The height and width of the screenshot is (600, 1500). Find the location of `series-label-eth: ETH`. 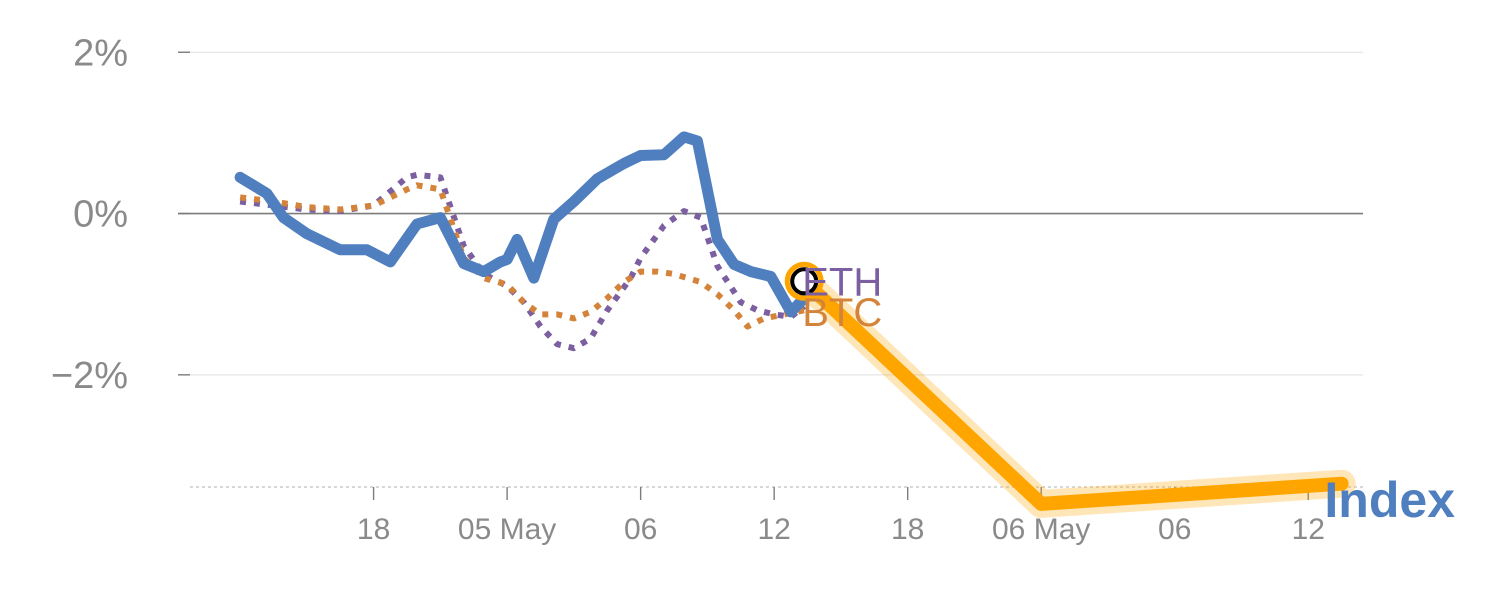

series-label-eth: ETH is located at coordinates (842, 282).